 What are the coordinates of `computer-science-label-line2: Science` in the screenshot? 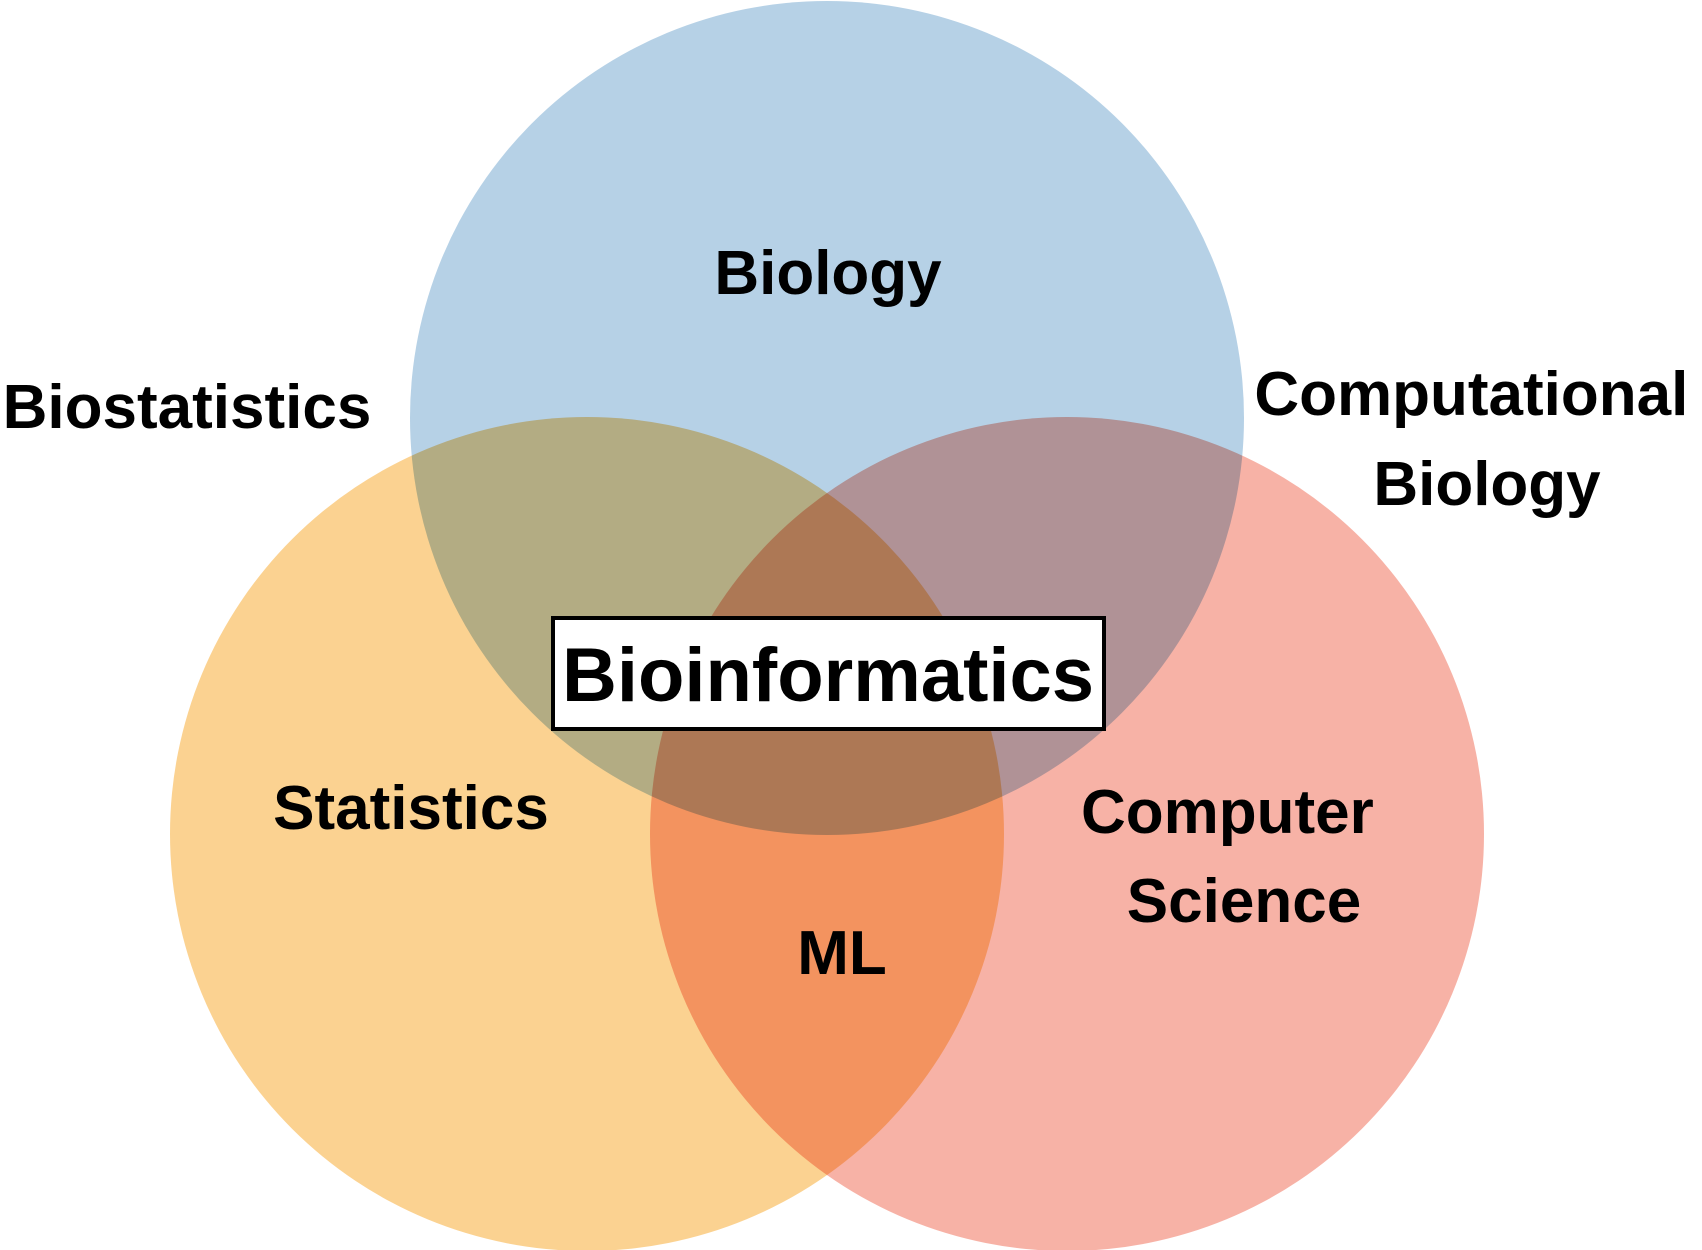 It's located at (1244, 901).